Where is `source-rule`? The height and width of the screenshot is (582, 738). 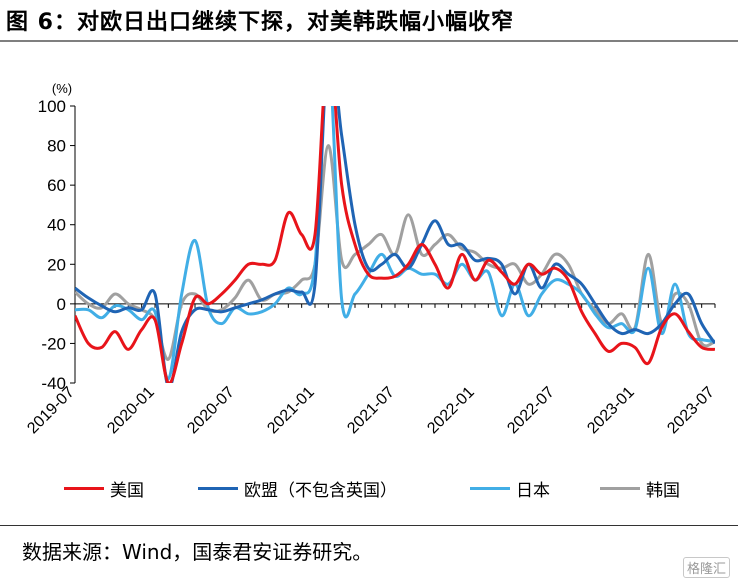
source-rule is located at coordinates (369, 525).